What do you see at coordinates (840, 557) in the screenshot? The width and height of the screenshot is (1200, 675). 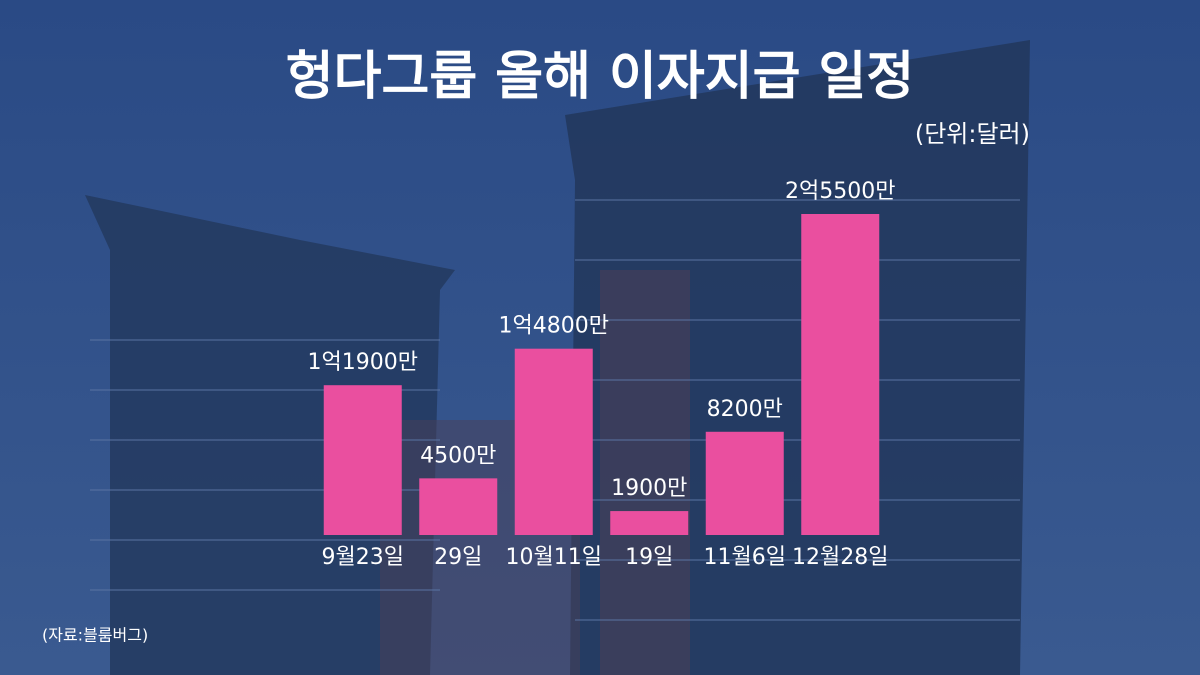 I see `x-tick-label: 12월28일` at bounding box center [840, 557].